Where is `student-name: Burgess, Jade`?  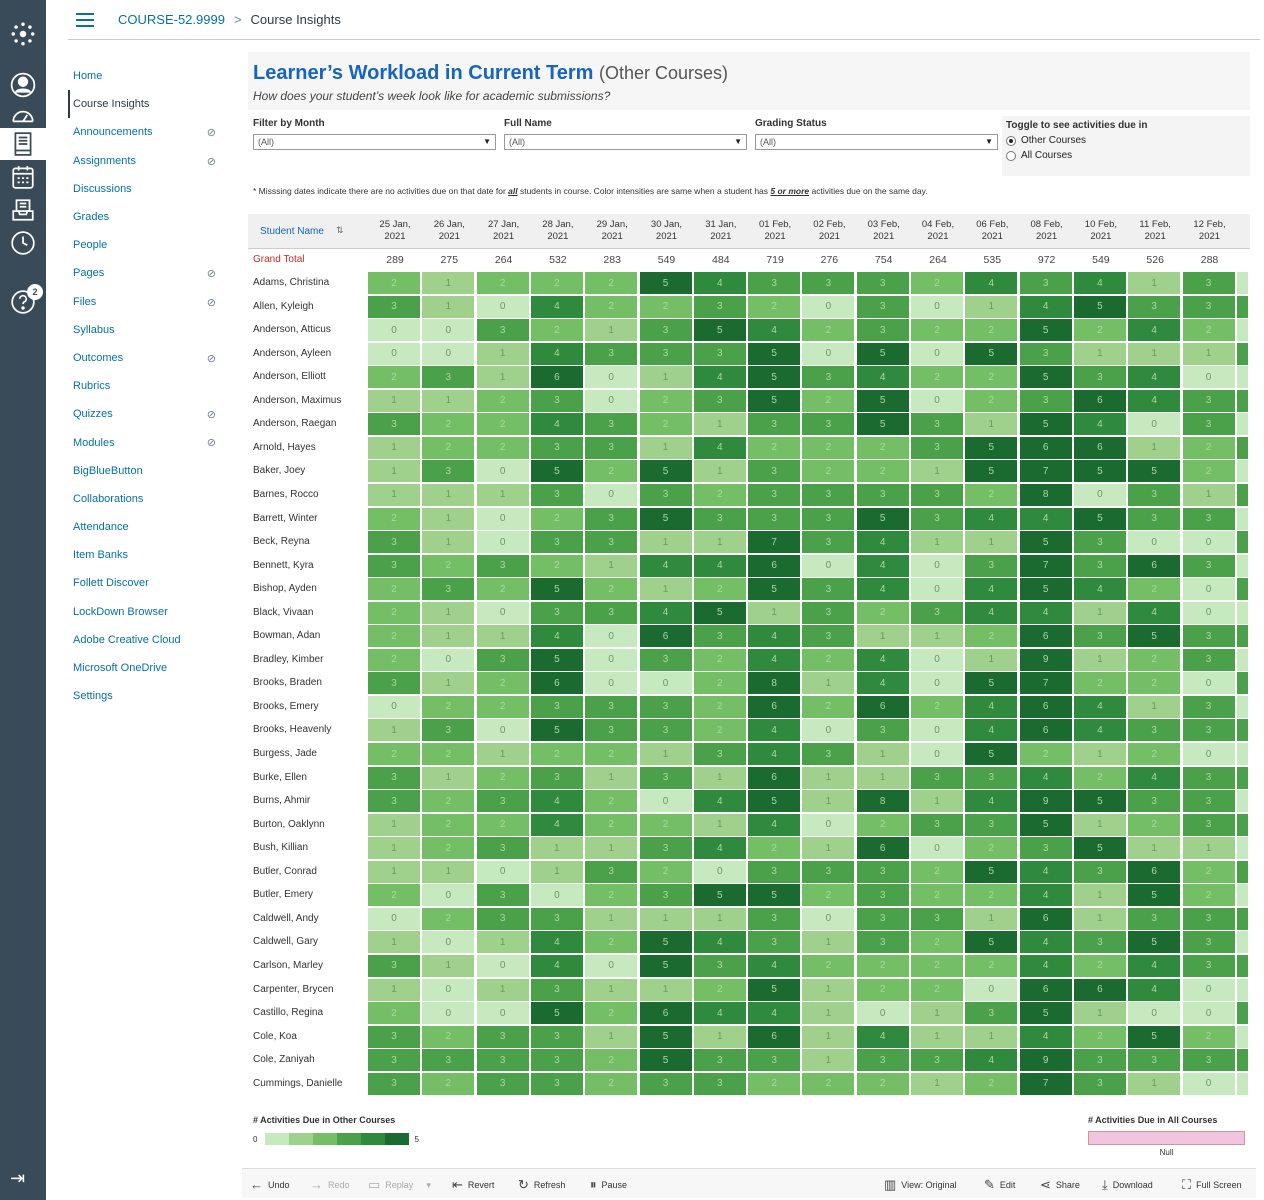
student-name: Burgess, Jade is located at coordinates (285, 753).